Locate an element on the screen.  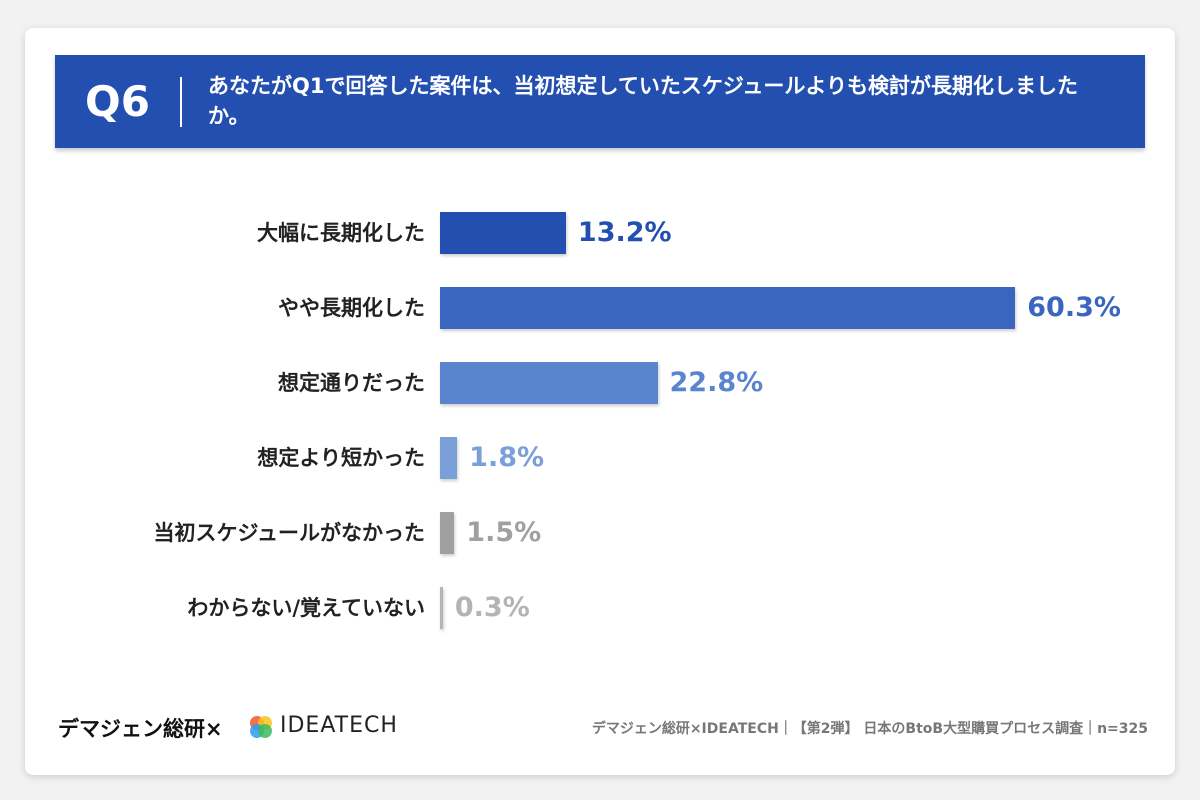
value-label: 0.3% is located at coordinates (492, 607).